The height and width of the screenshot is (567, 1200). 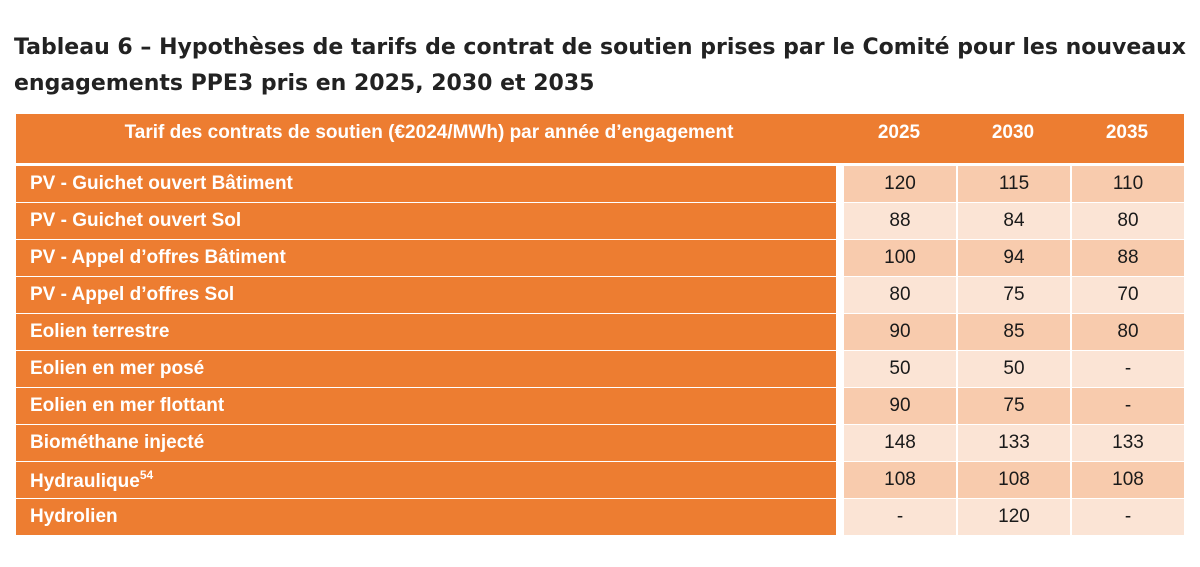 I want to click on footnote-marker: 54, so click(x=146, y=474).